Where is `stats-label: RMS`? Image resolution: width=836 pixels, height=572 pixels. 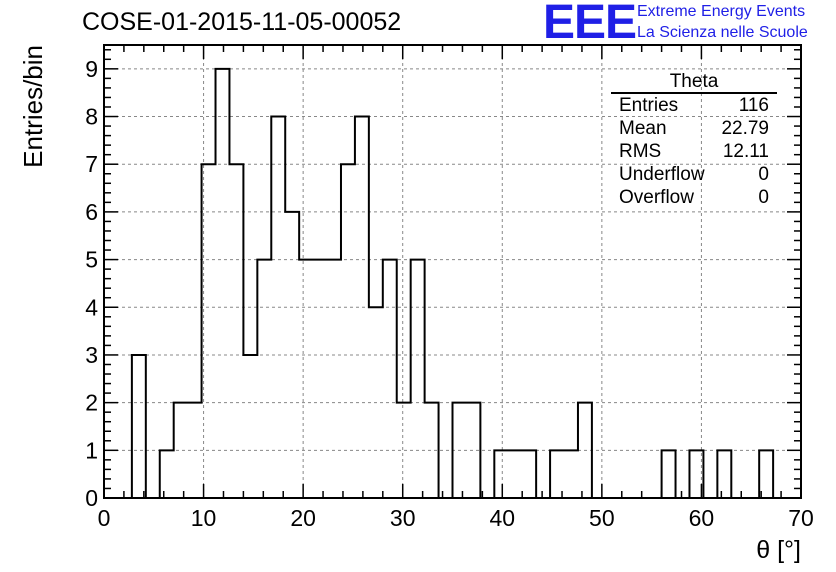 stats-label: RMS is located at coordinates (640, 151).